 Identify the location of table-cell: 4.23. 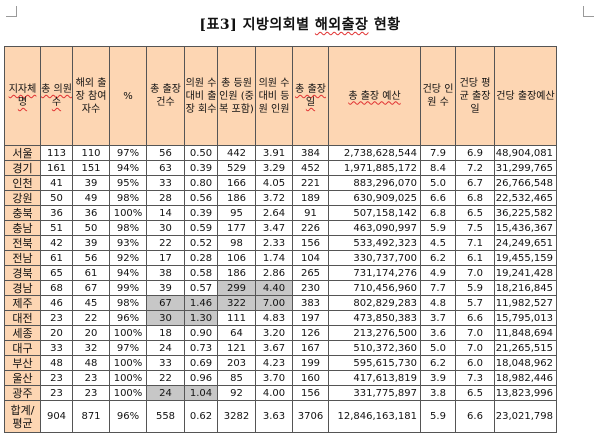
(274, 363).